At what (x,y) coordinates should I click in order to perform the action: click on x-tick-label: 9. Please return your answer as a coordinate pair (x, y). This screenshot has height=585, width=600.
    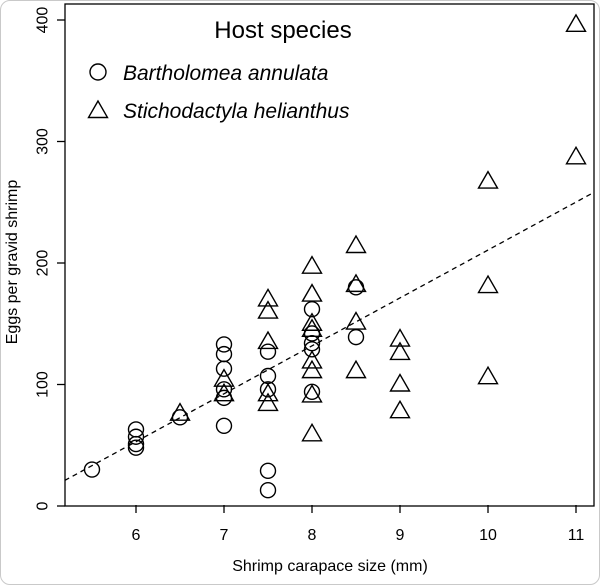
    Looking at the image, I should click on (400, 535).